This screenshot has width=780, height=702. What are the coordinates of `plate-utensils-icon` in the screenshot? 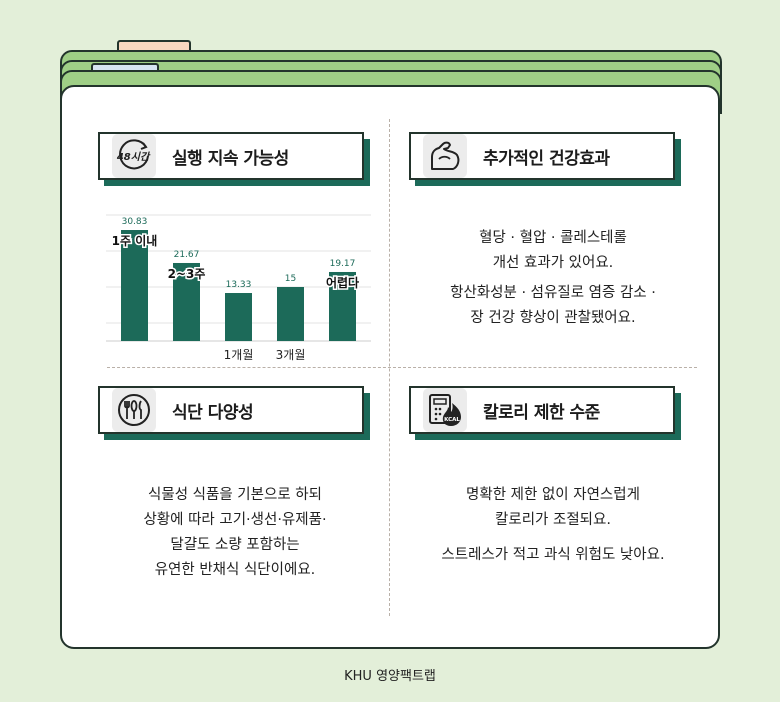 It's located at (134, 410).